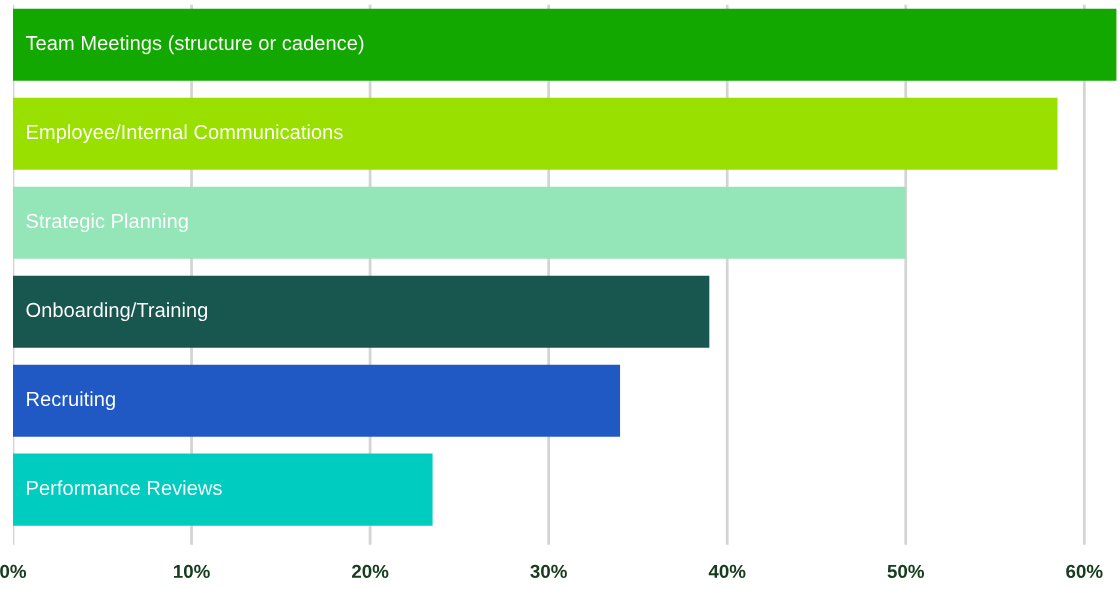 This screenshot has width=1120, height=589. I want to click on x-tick-label: 0%, so click(13, 571).